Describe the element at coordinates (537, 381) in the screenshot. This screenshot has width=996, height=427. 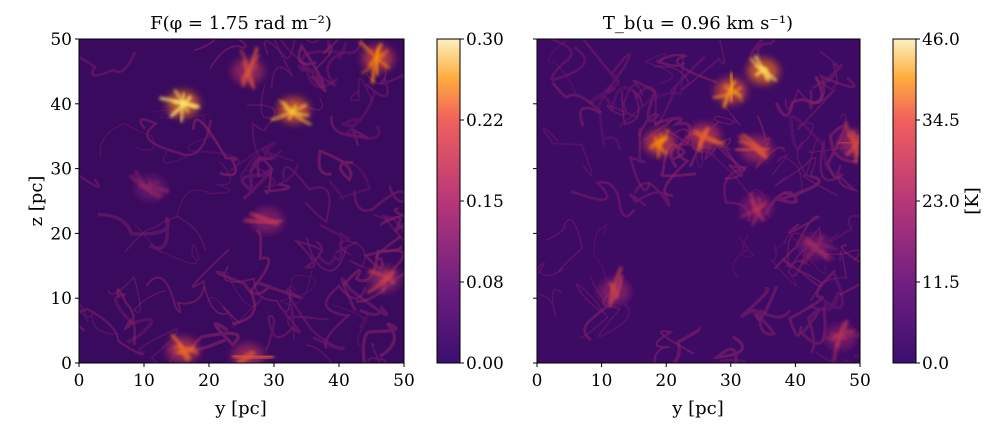
I see `x-tick-label: 0` at that location.